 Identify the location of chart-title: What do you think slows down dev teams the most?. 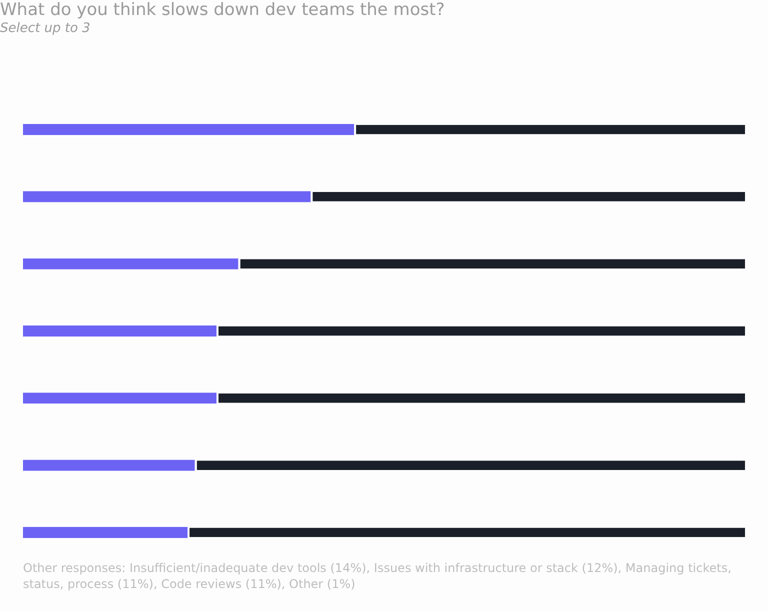
(222, 10).